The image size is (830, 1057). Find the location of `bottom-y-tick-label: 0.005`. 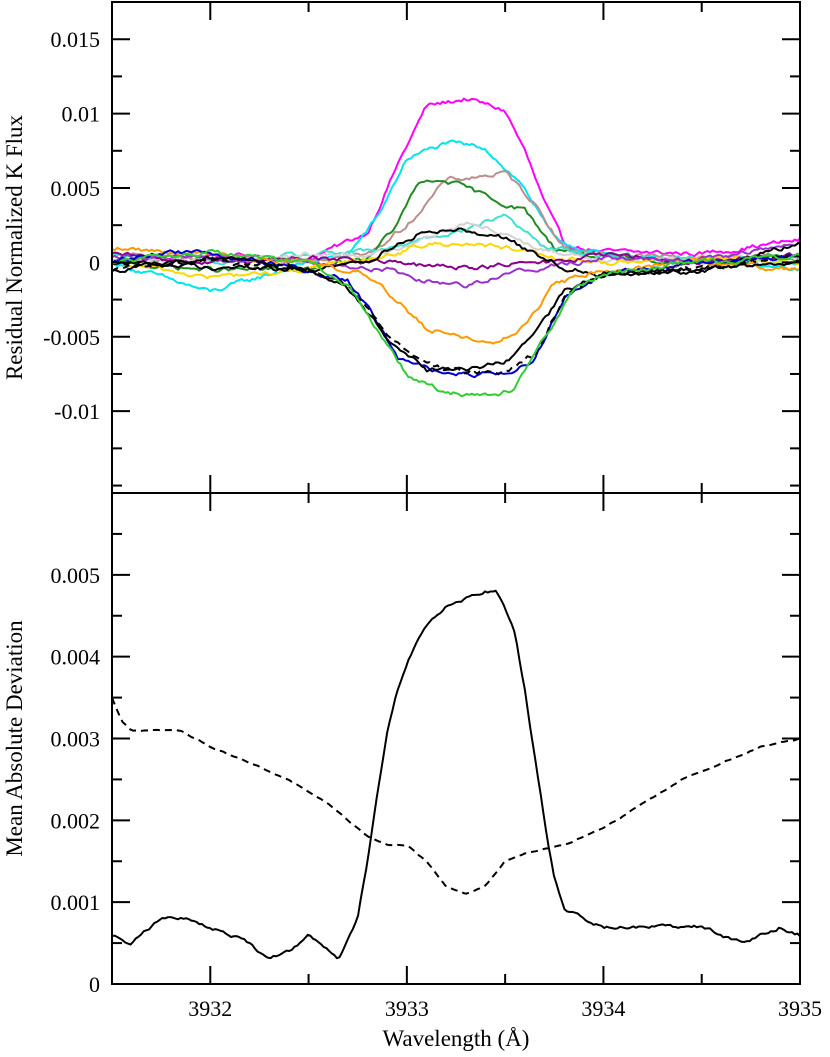

bottom-y-tick-label: 0.005 is located at coordinates (76, 575).